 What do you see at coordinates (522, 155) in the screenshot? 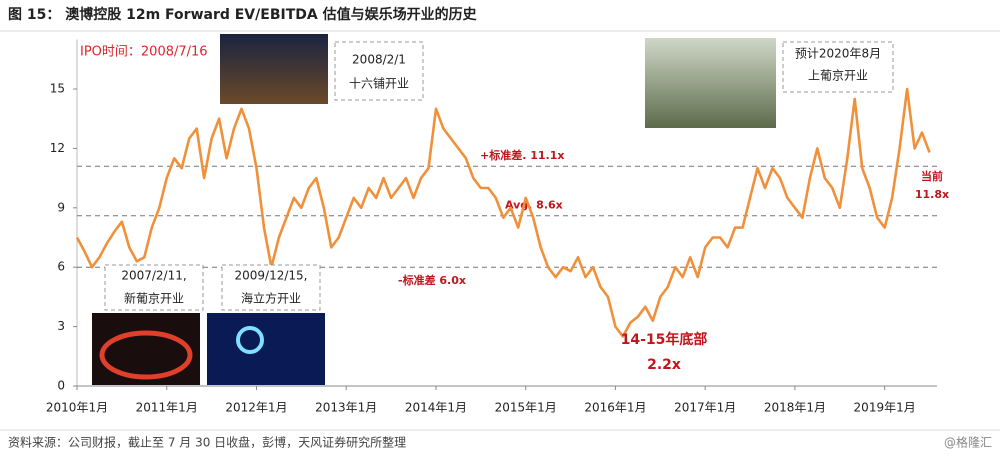
I see `reference-label: +标准差. 11.1x` at bounding box center [522, 155].